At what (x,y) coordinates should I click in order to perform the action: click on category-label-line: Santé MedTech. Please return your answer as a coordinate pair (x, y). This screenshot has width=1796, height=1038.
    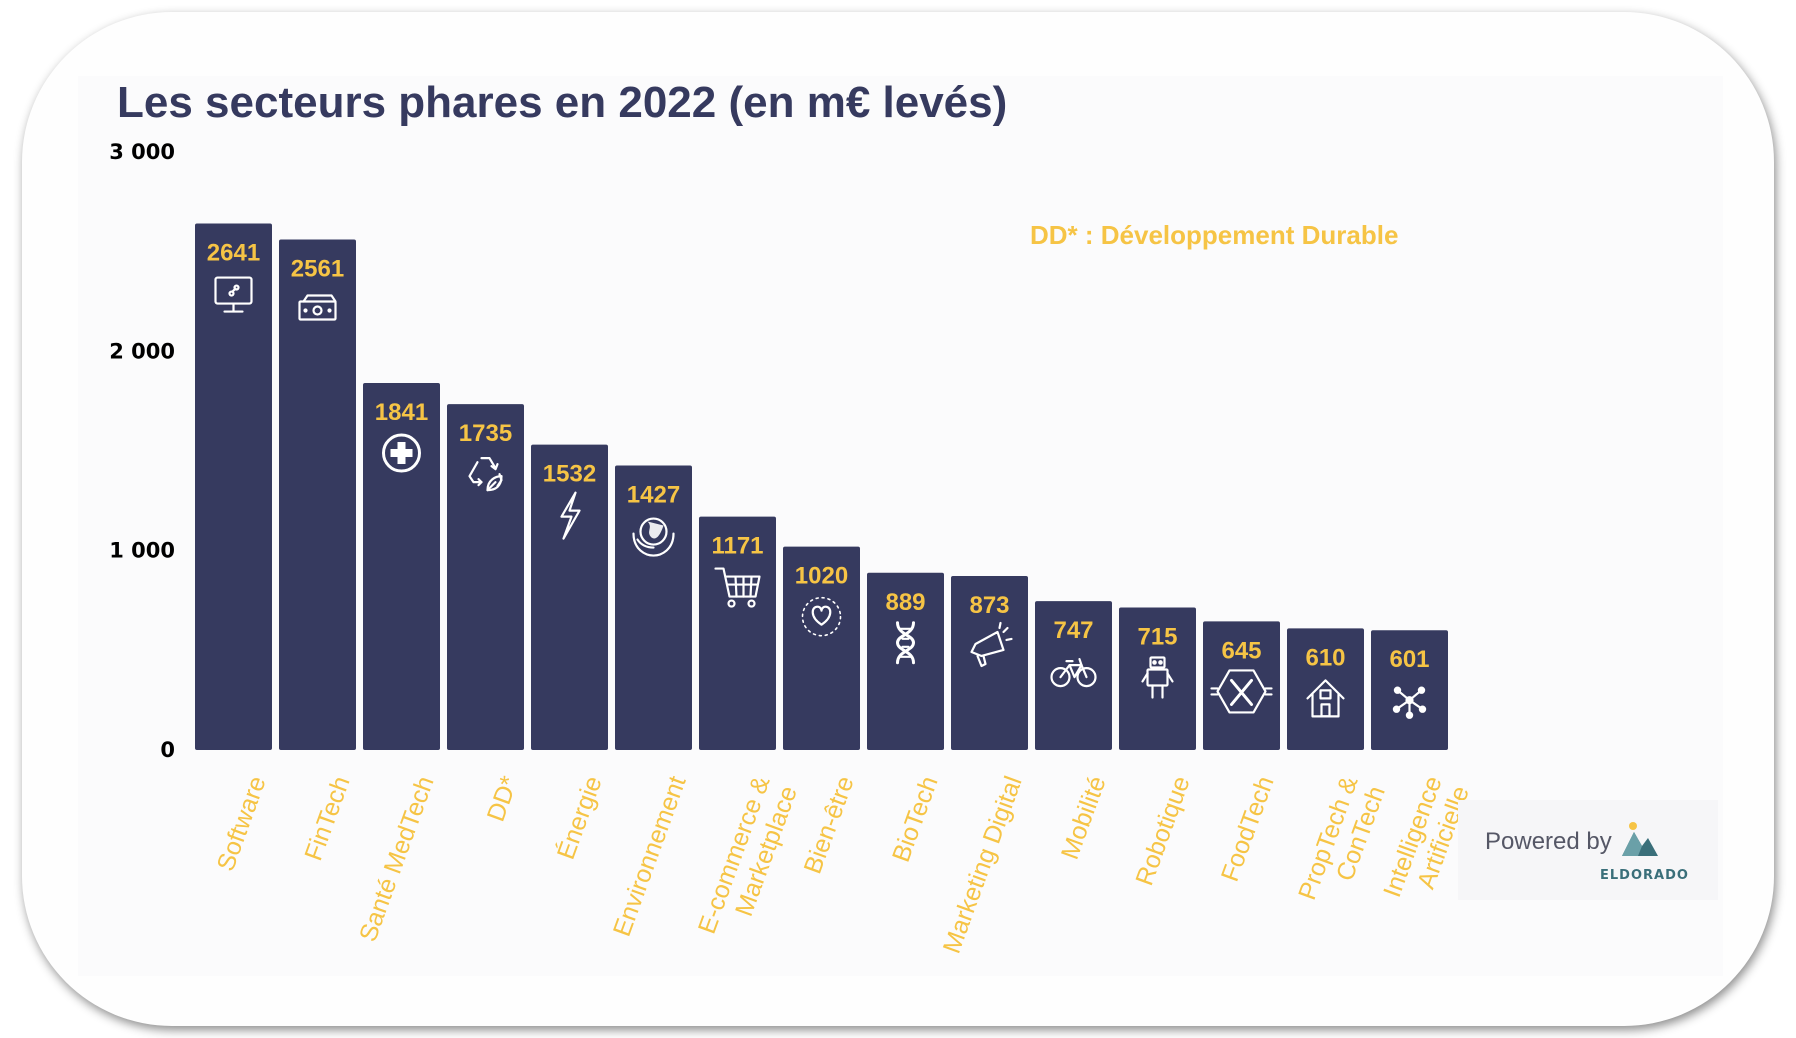
    Looking at the image, I should click on (397, 858).